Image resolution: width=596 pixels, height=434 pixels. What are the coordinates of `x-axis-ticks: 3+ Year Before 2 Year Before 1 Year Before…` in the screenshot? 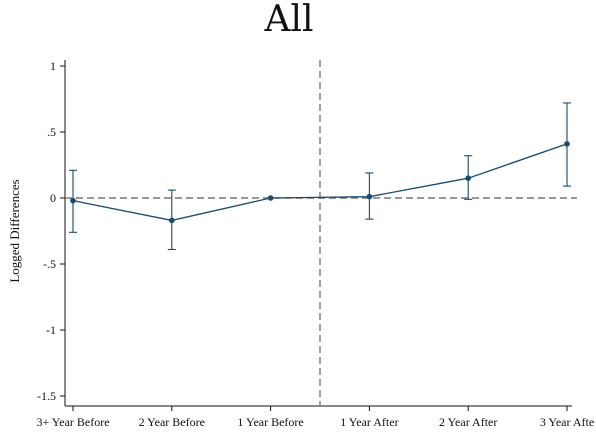 It's located at (315, 417).